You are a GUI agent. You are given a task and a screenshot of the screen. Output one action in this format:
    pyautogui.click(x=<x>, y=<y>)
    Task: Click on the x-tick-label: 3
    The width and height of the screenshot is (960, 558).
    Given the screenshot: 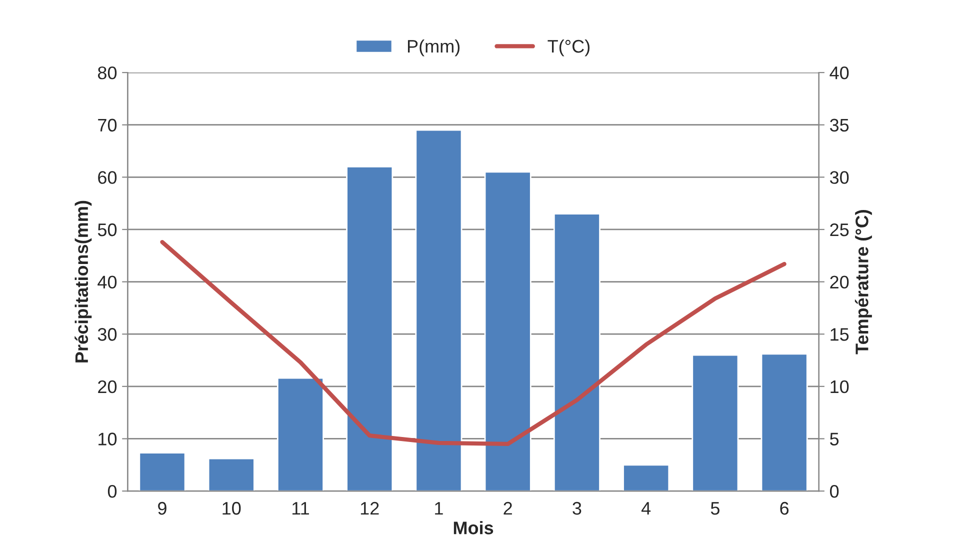 What is the action you would take?
    pyautogui.click(x=577, y=508)
    